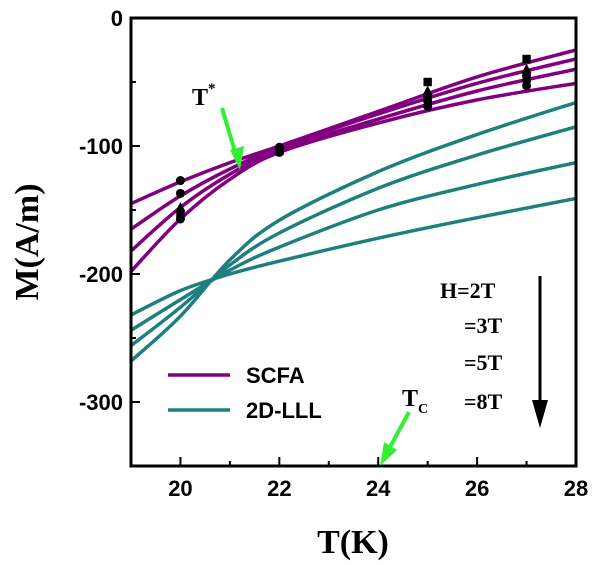  Describe the element at coordinates (237, 158) in the screenshot. I see `tstar-arrow-head` at that location.